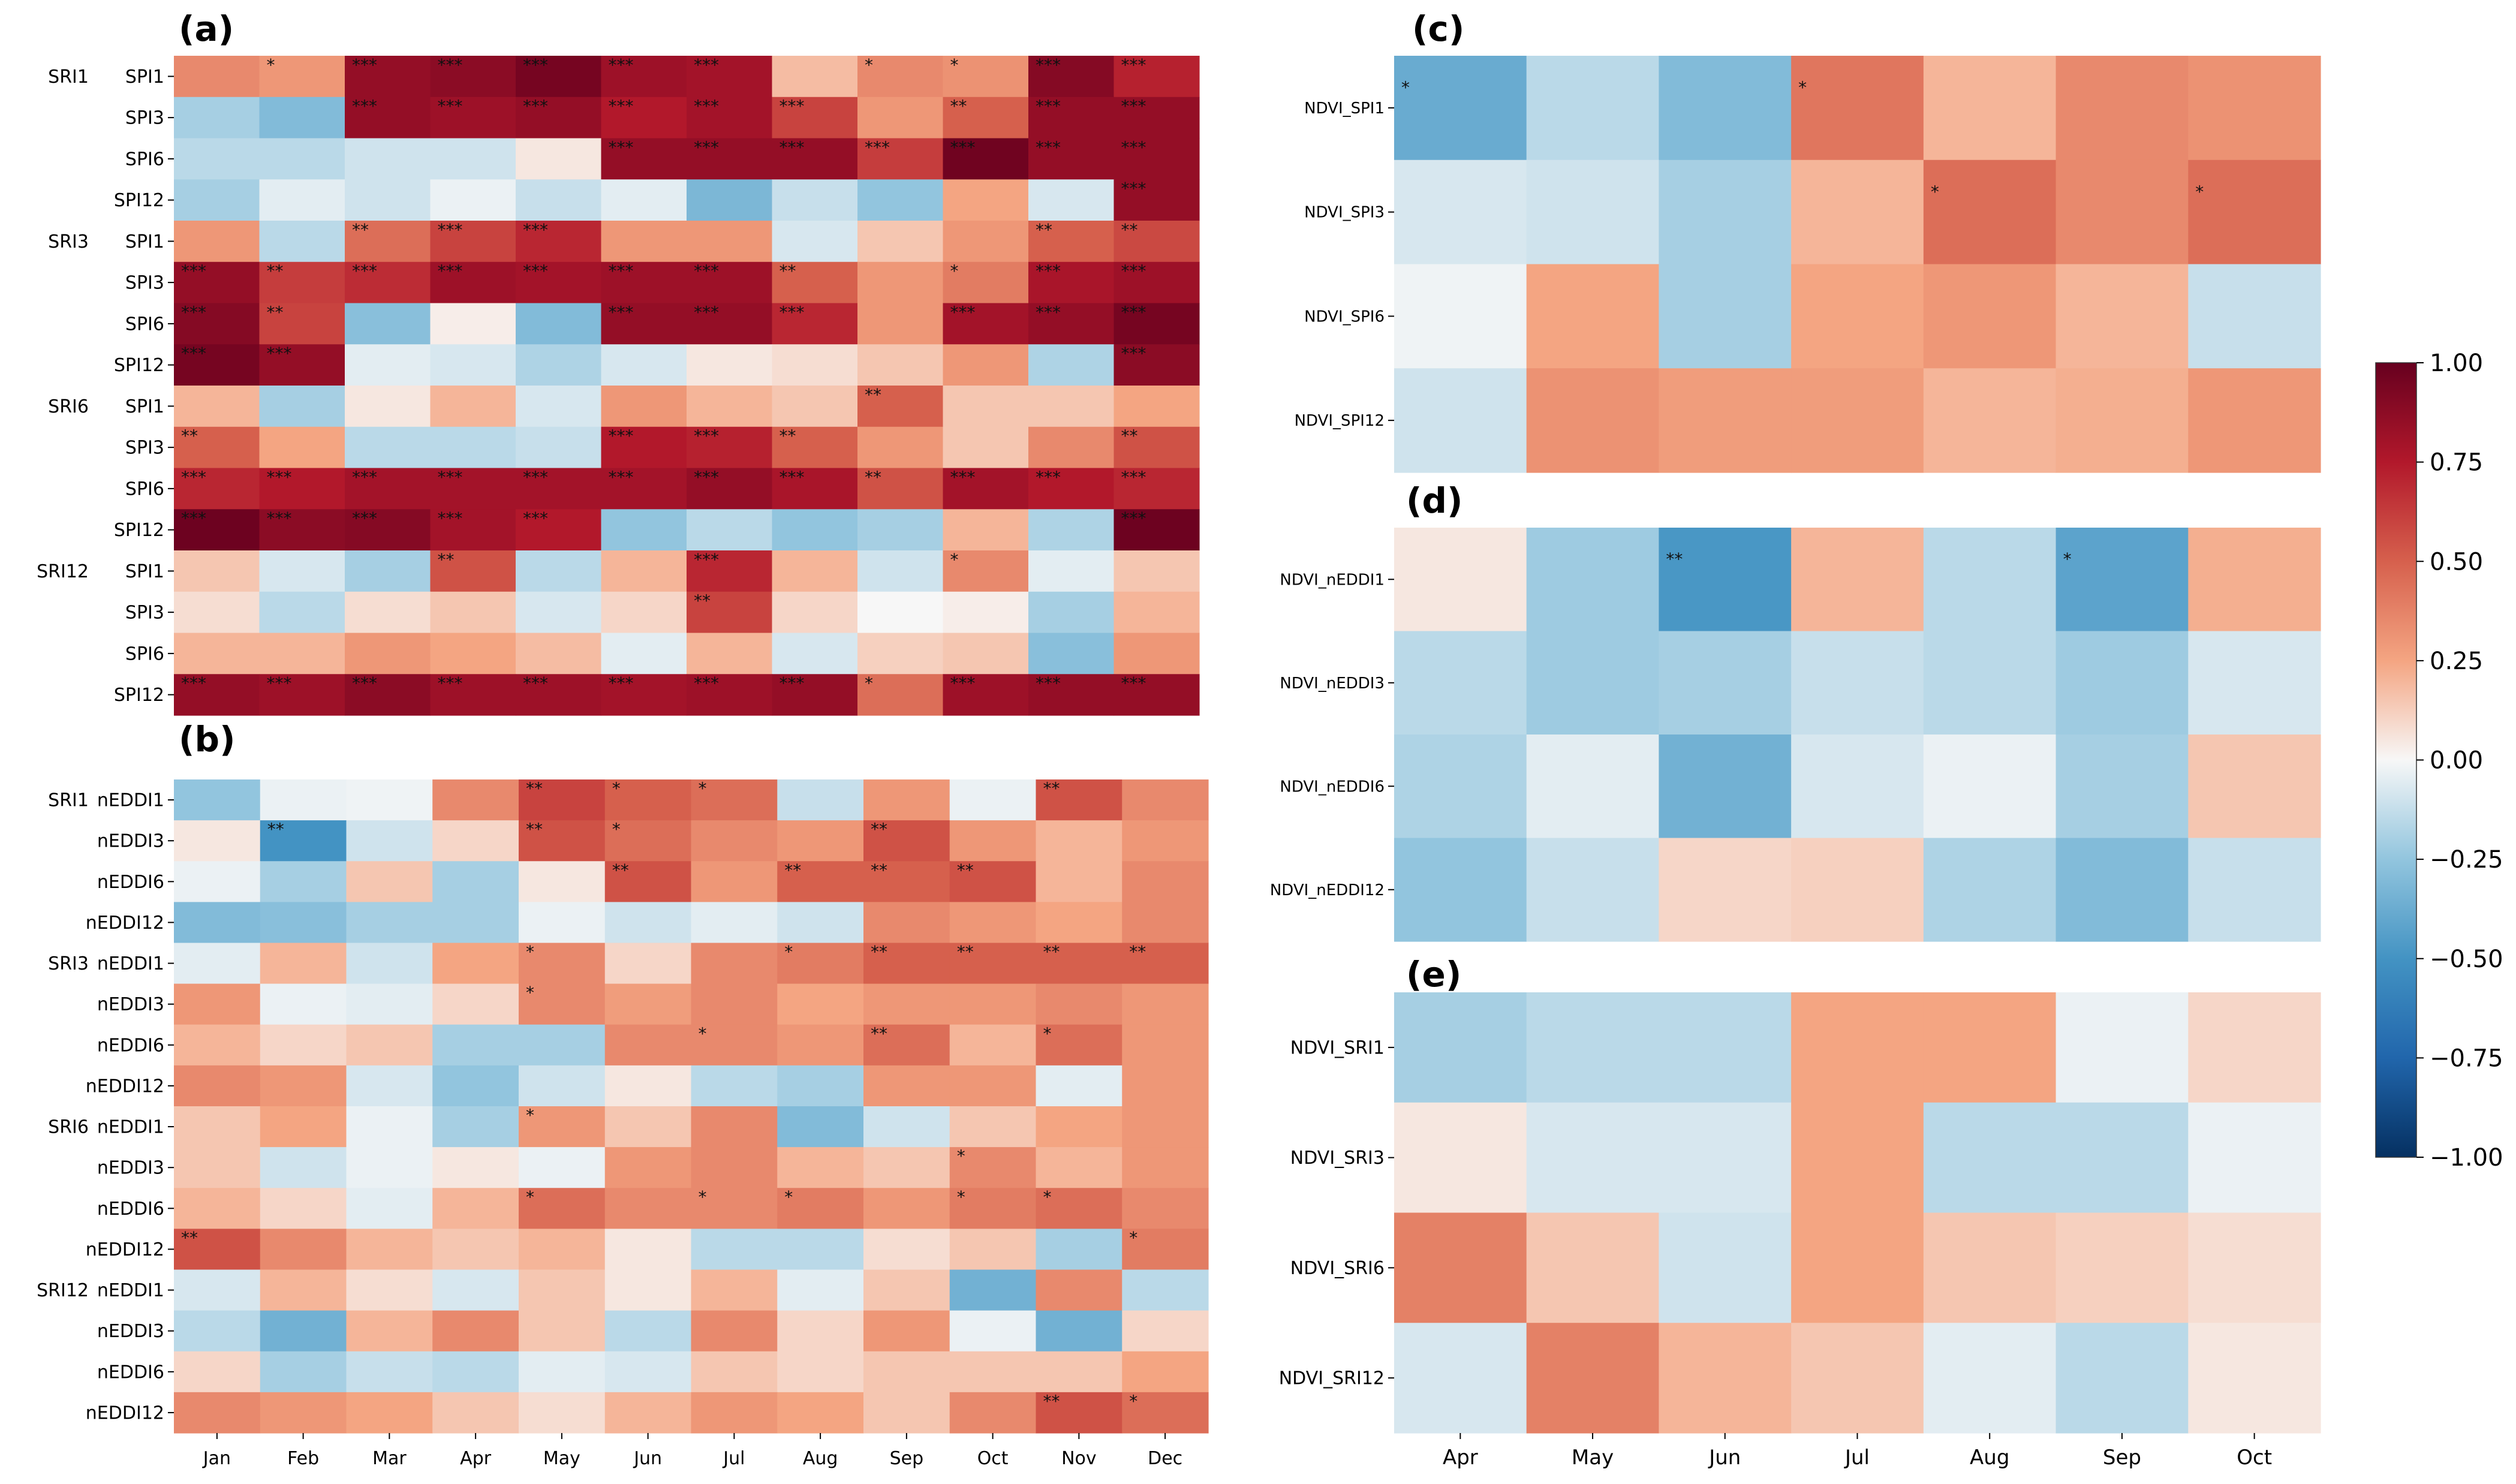 Image resolution: width=2516 pixels, height=1484 pixels. I want to click on row-label: NDVI_SRI12, so click(1332, 1378).